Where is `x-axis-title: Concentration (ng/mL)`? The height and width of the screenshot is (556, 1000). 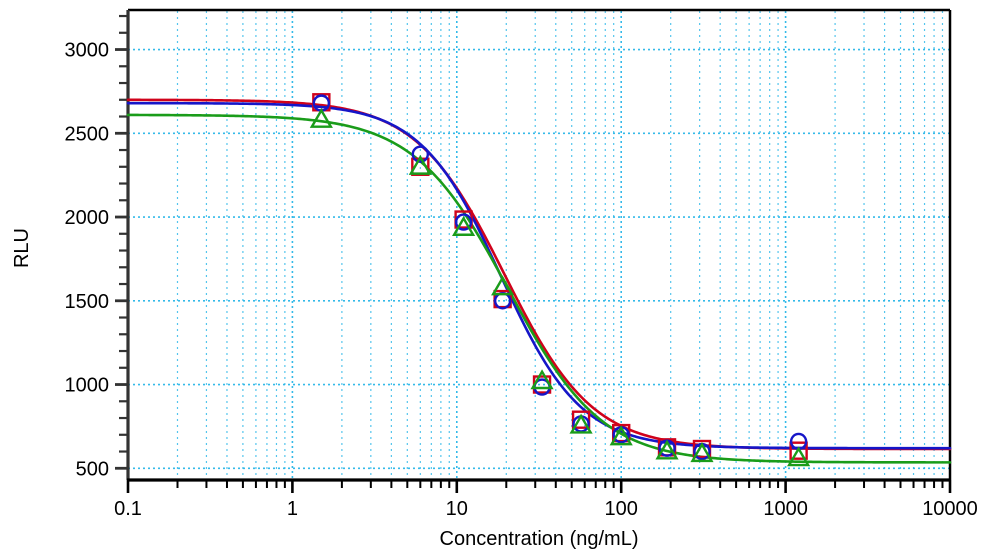
x-axis-title: Concentration (ng/mL) is located at coordinates (539, 539).